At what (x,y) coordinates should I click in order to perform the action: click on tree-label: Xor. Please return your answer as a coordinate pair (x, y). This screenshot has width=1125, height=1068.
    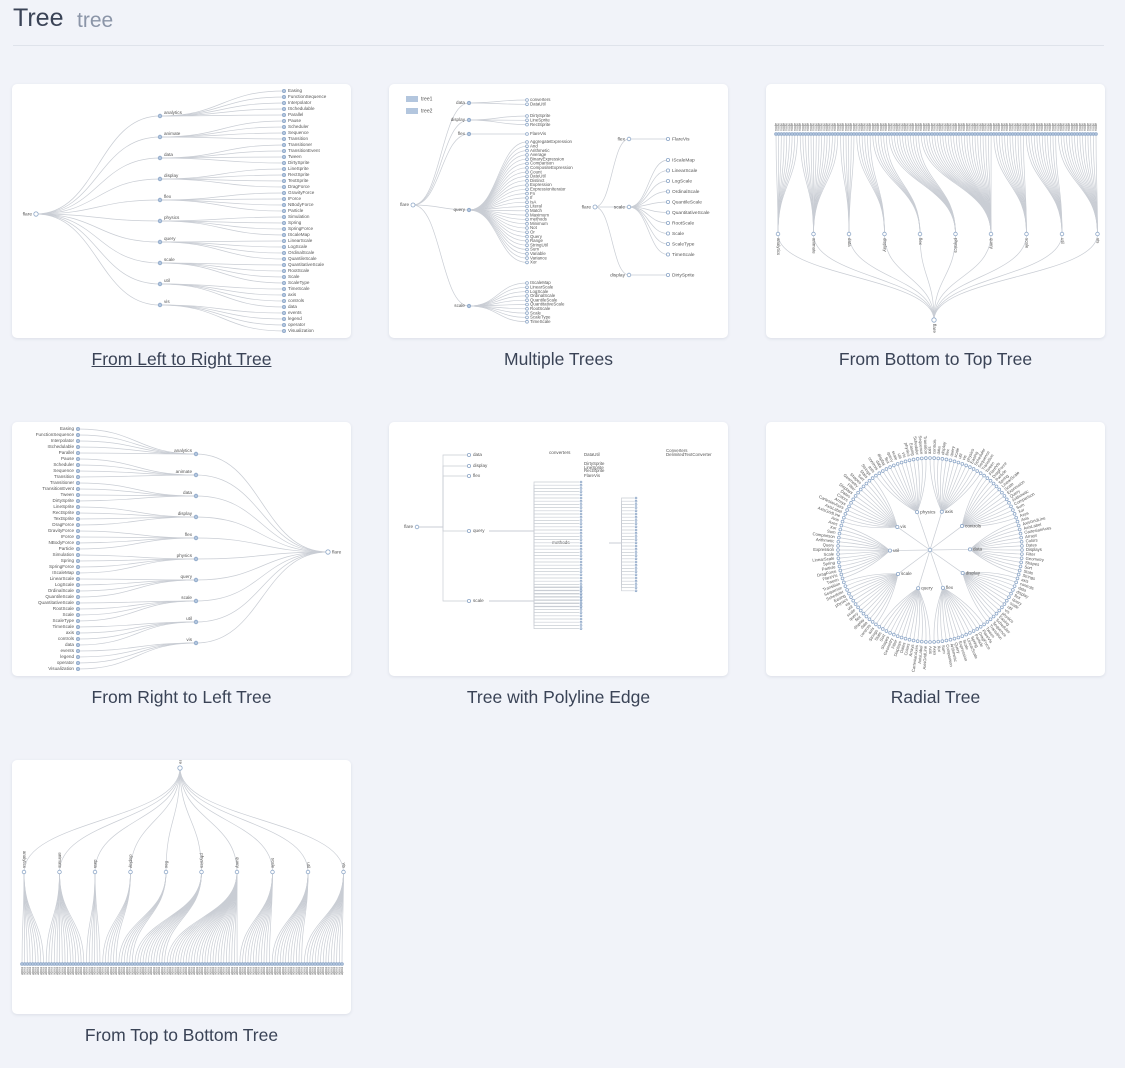
    Looking at the image, I should click on (1021, 510).